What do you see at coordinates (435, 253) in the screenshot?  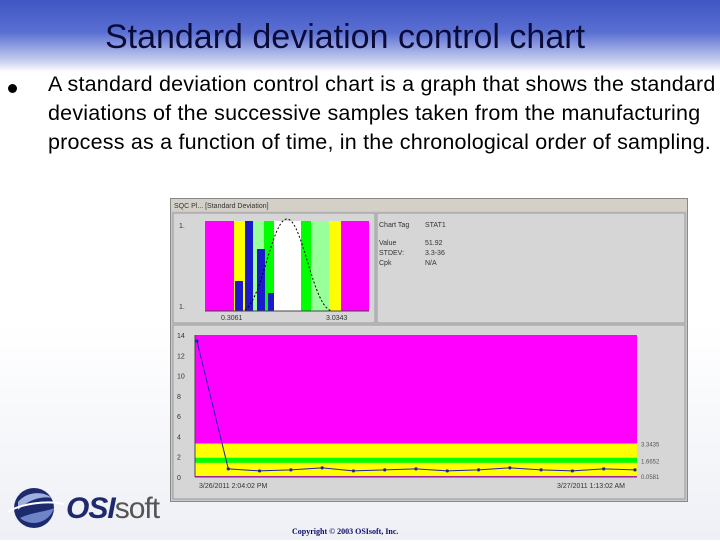 I see `info-stdev: 3.3-36` at bounding box center [435, 253].